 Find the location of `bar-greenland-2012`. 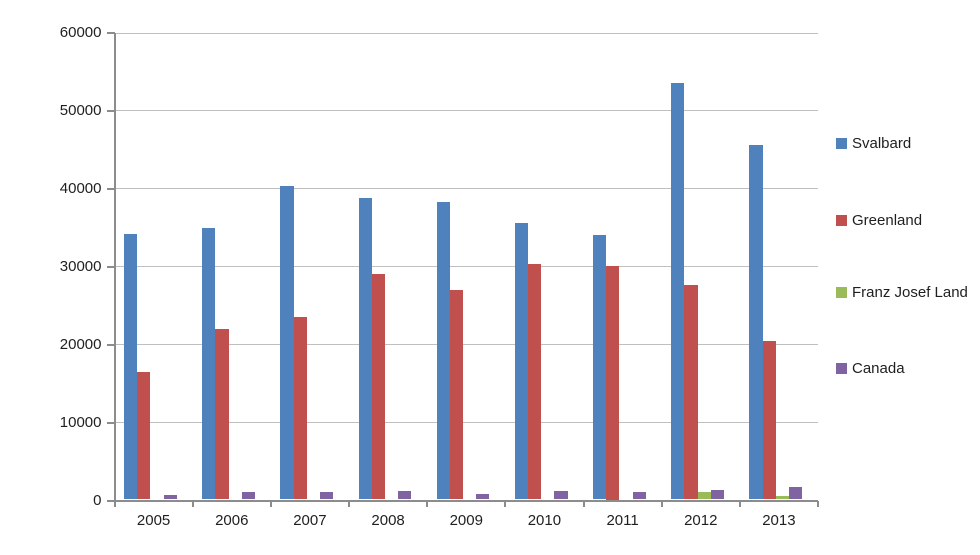

bar-greenland-2012 is located at coordinates (691, 392).